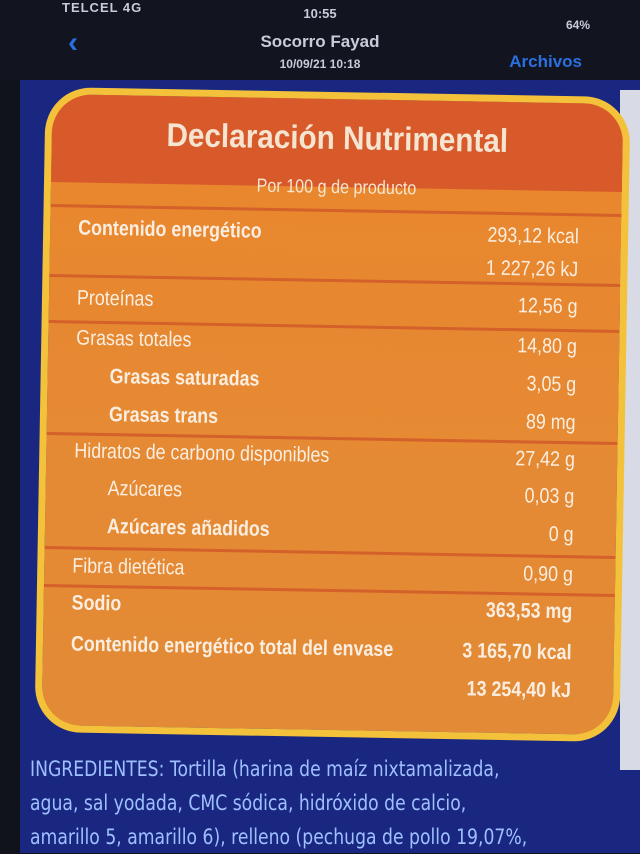 The image size is (640, 854). I want to click on sender-name: Socorro Fayad, so click(320, 42).